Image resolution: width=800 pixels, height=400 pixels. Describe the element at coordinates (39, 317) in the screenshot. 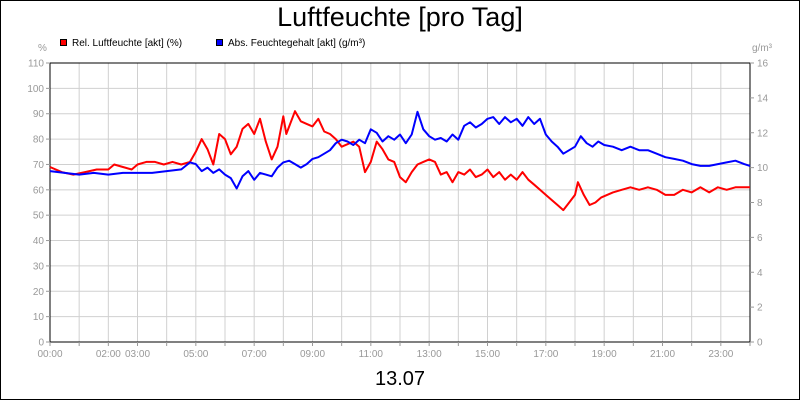

I see `left-axis-tick-label: 10` at that location.